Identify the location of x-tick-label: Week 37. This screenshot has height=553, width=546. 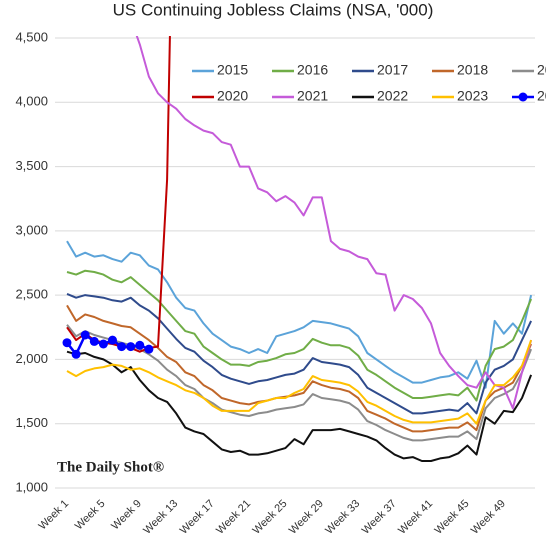
(379, 517).